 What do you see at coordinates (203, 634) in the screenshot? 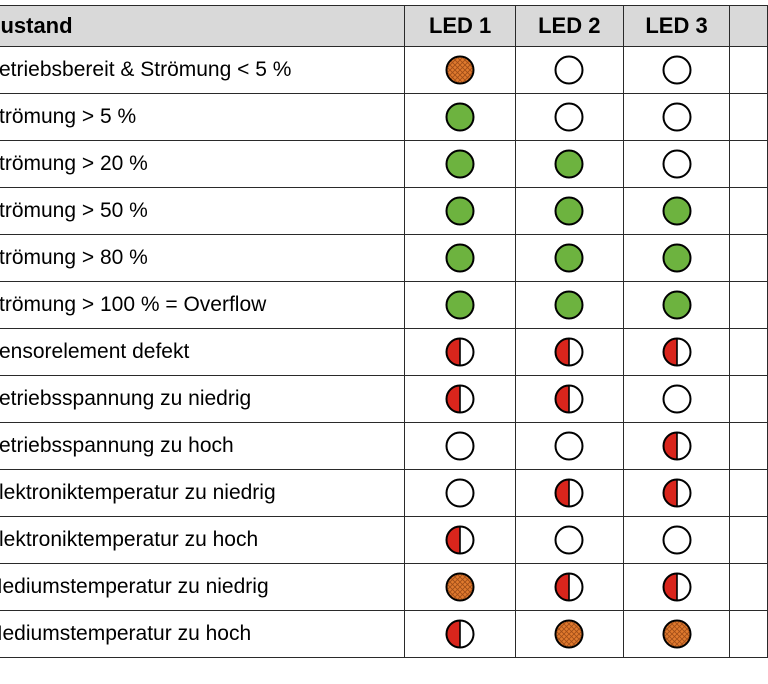
I see `state-cell: Mediumstemperatur zu hoch` at bounding box center [203, 634].